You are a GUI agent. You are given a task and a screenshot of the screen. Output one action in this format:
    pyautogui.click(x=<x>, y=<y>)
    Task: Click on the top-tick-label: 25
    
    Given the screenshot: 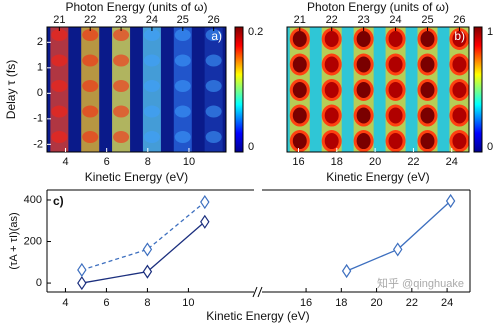 What is the action you would take?
    pyautogui.click(x=427, y=20)
    